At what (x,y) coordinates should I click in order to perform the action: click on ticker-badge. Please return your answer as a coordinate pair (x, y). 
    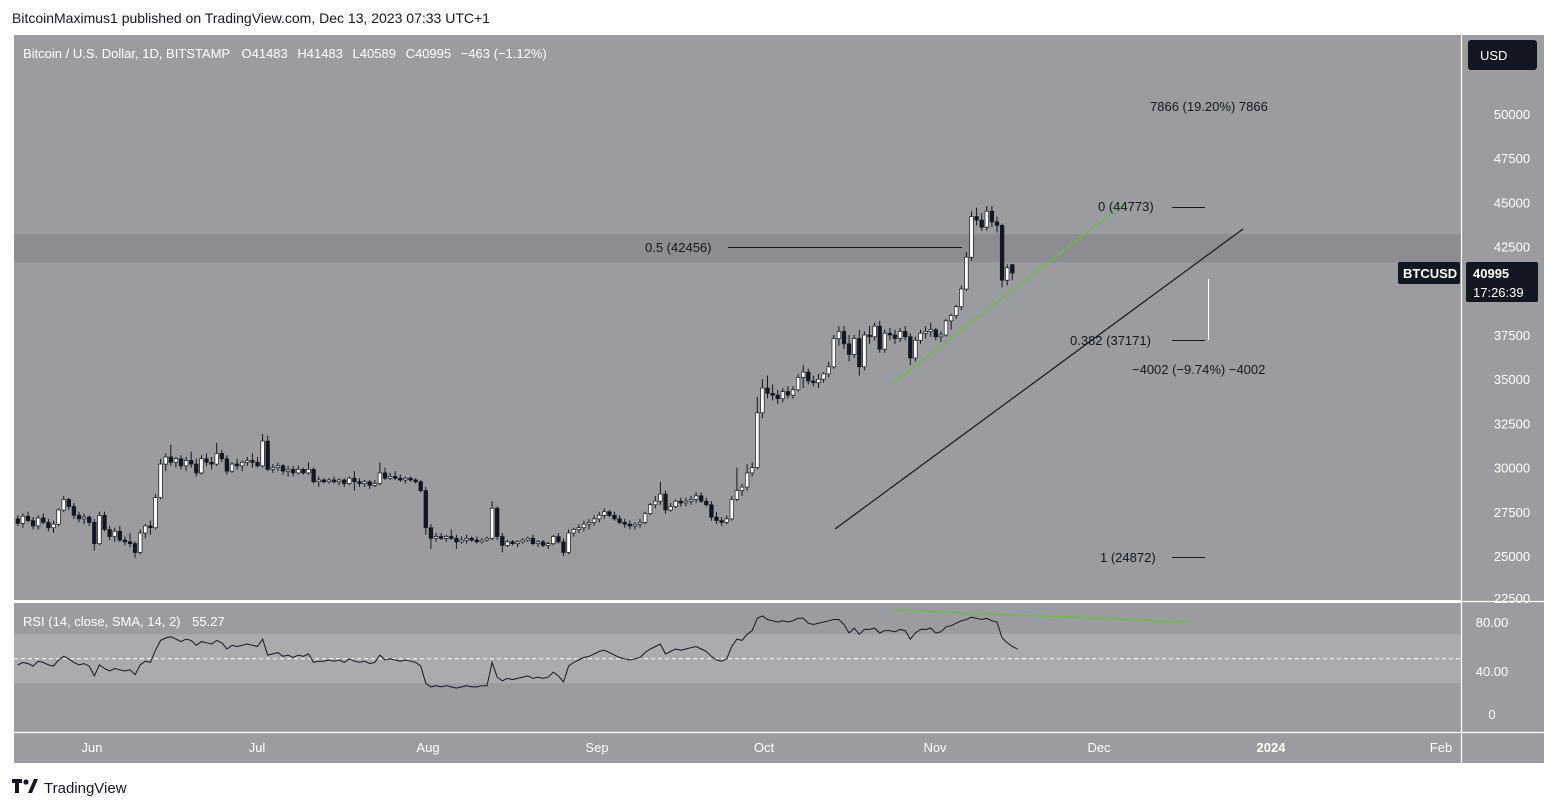
    Looking at the image, I should click on (1429, 273).